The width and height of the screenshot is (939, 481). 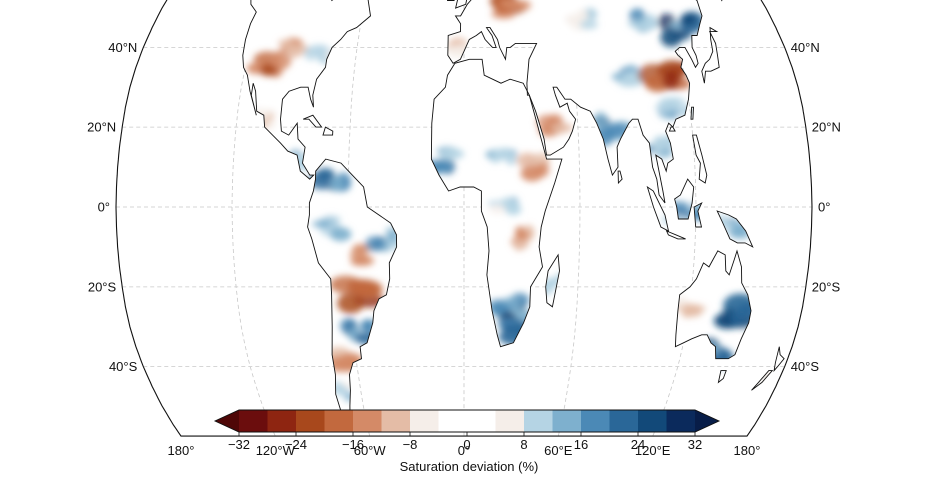 What do you see at coordinates (722, 377) in the screenshot?
I see `coastline-tasmania` at bounding box center [722, 377].